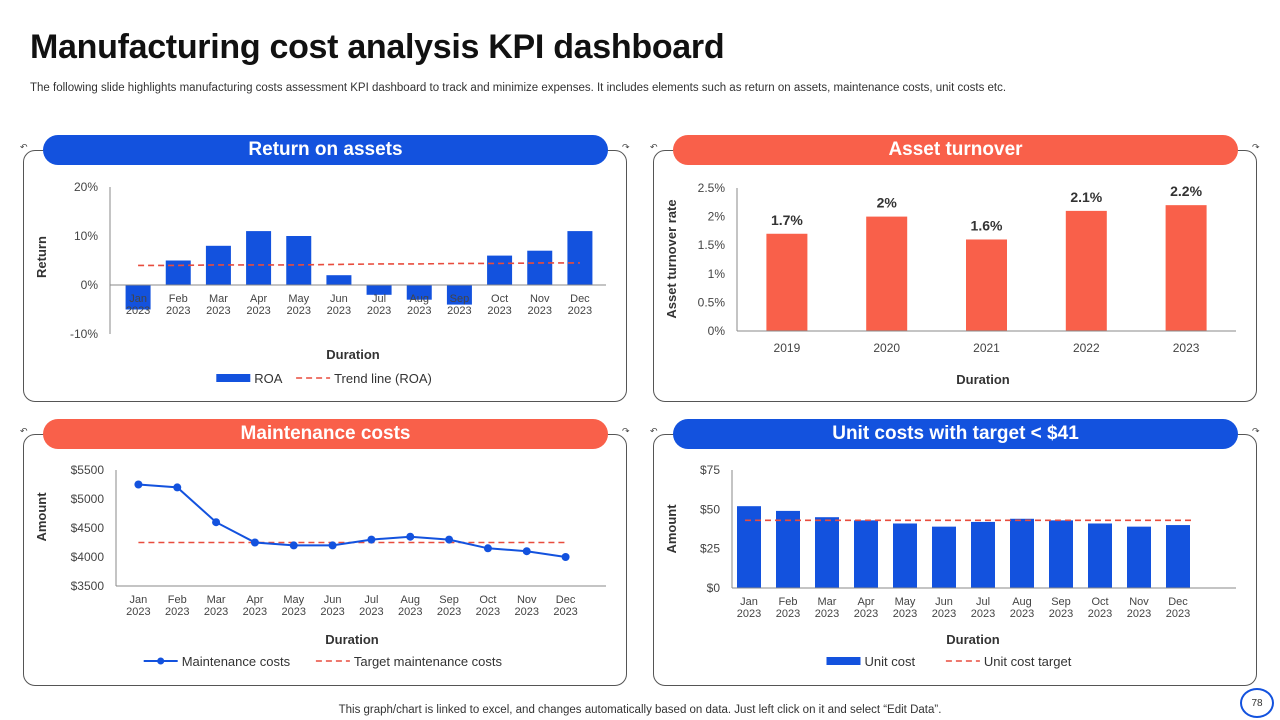  Describe the element at coordinates (86, 187) in the screenshot. I see `y-tick-label: 20%` at that location.